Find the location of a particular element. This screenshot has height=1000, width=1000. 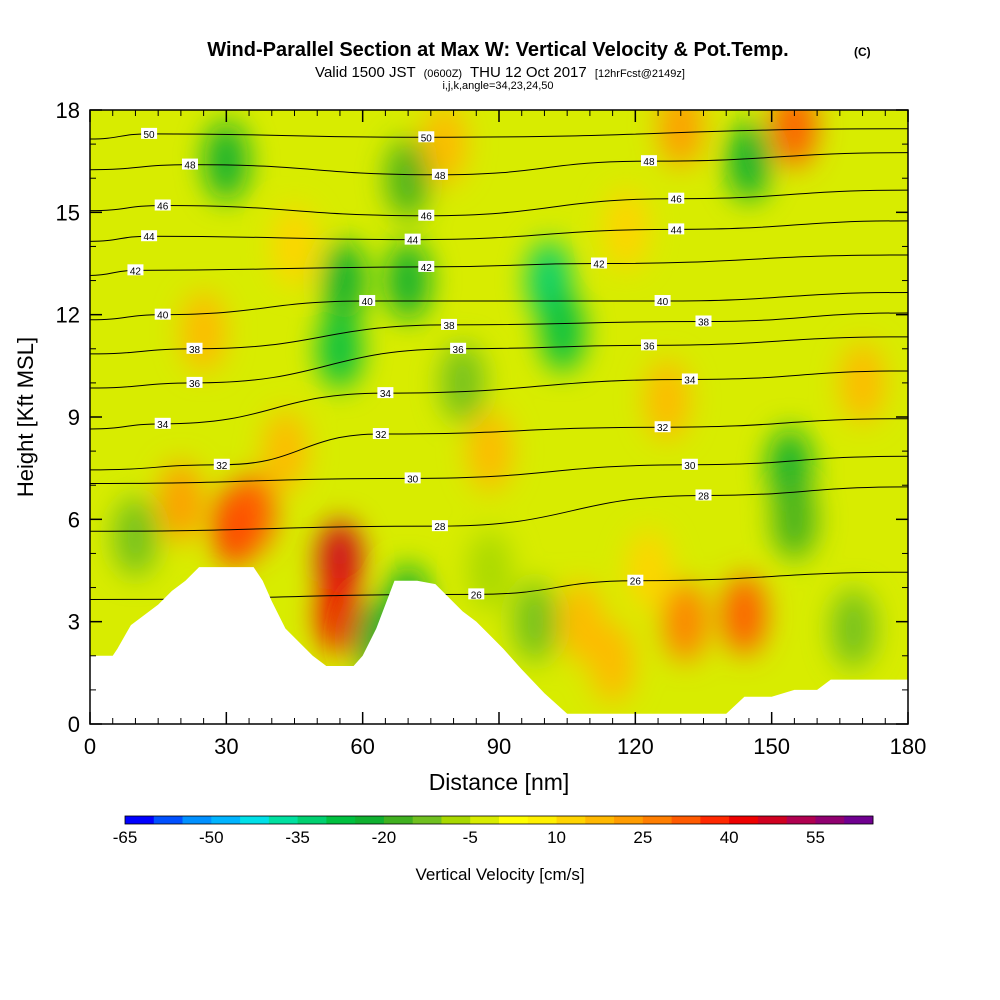

grid-indices: i,j,k,angle=34,23,24,50 is located at coordinates (497, 86).